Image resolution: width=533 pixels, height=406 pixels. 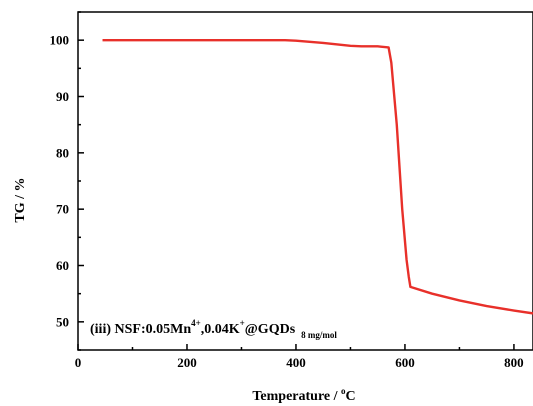 What do you see at coordinates (60, 40) in the screenshot?
I see `y-tick-label: 100` at bounding box center [60, 40].